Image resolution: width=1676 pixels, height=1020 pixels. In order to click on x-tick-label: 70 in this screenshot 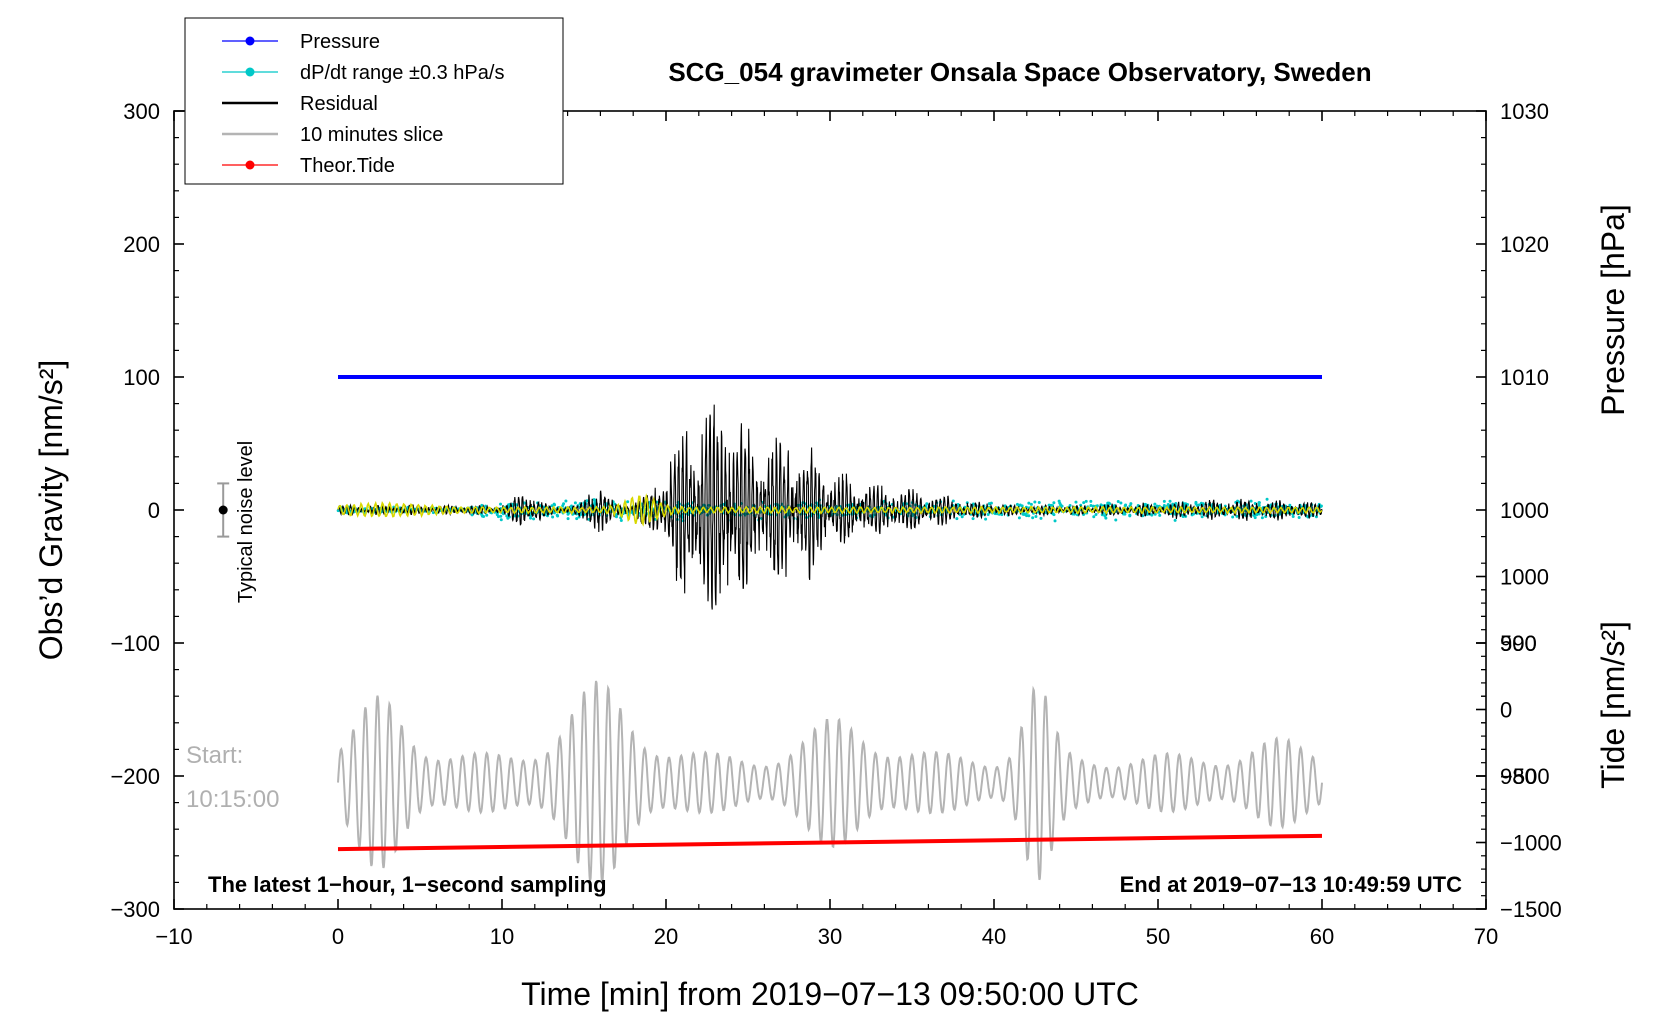, I will do `click(1486, 936)`.